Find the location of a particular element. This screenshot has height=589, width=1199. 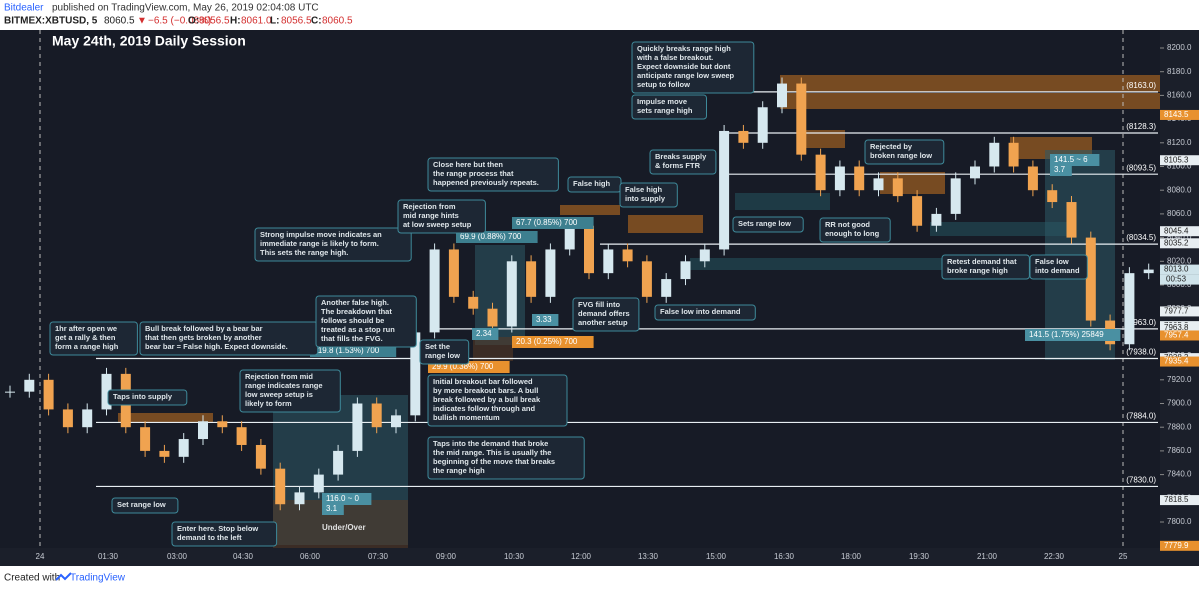

time-tick-label: 15:00 is located at coordinates (716, 556).